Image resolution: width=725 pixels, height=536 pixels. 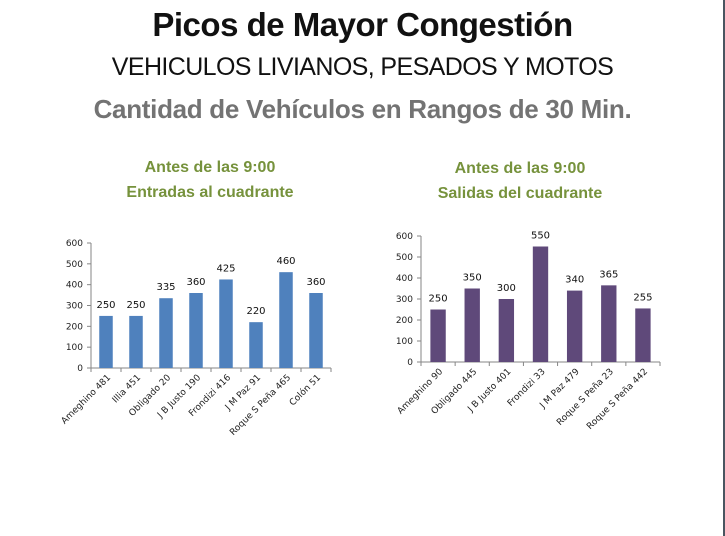 What do you see at coordinates (520, 181) in the screenshot?
I see `right-chart-title: Antes de las 9:00 Salidas del cuadrante` at bounding box center [520, 181].